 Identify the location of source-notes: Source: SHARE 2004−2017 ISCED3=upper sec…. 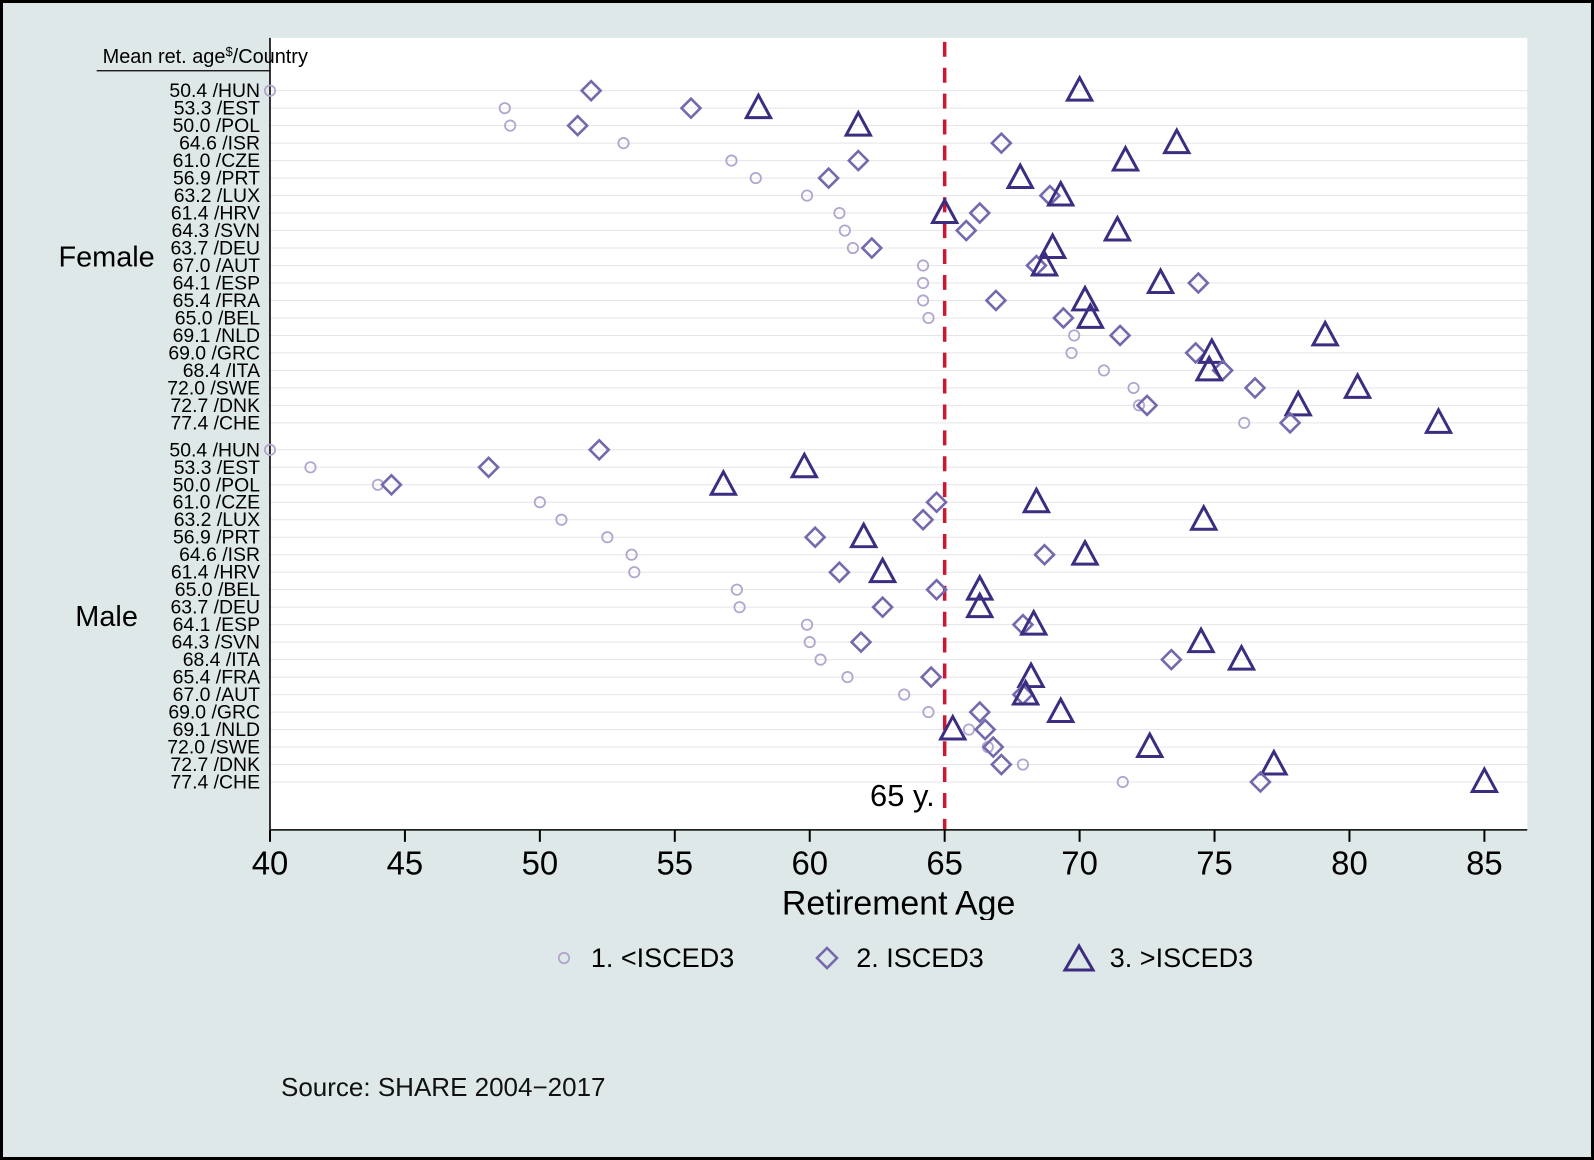
(812, 1084).